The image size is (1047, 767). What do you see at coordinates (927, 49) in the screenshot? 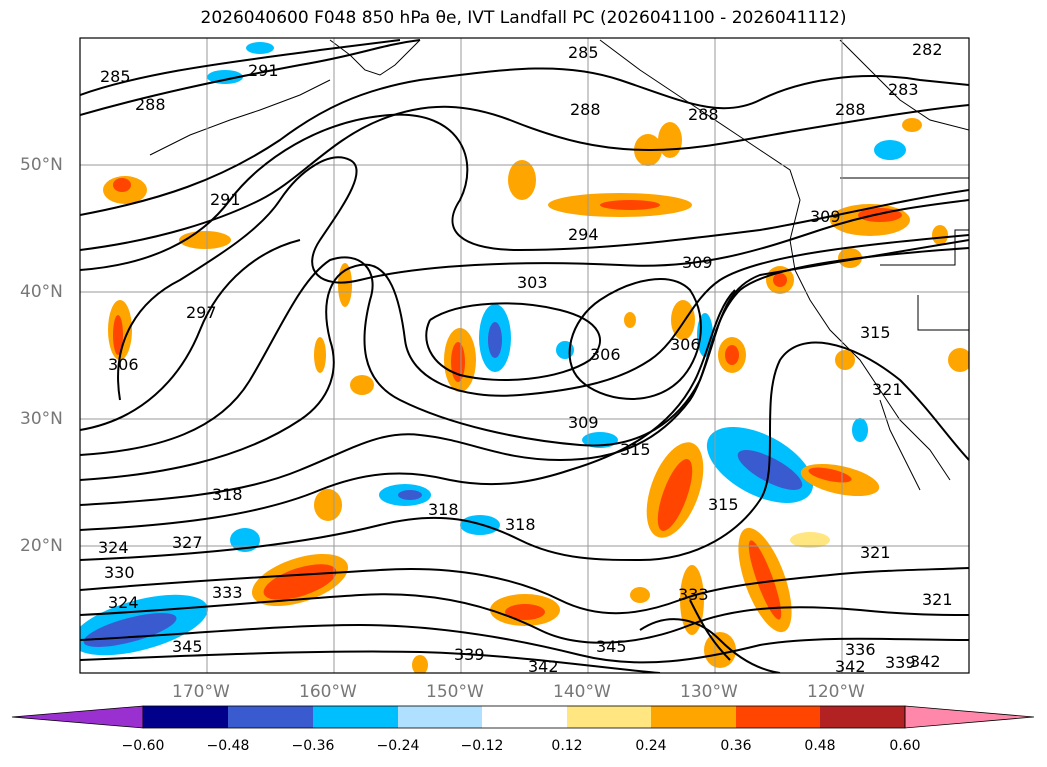
I see `contour-label: 282` at bounding box center [927, 49].